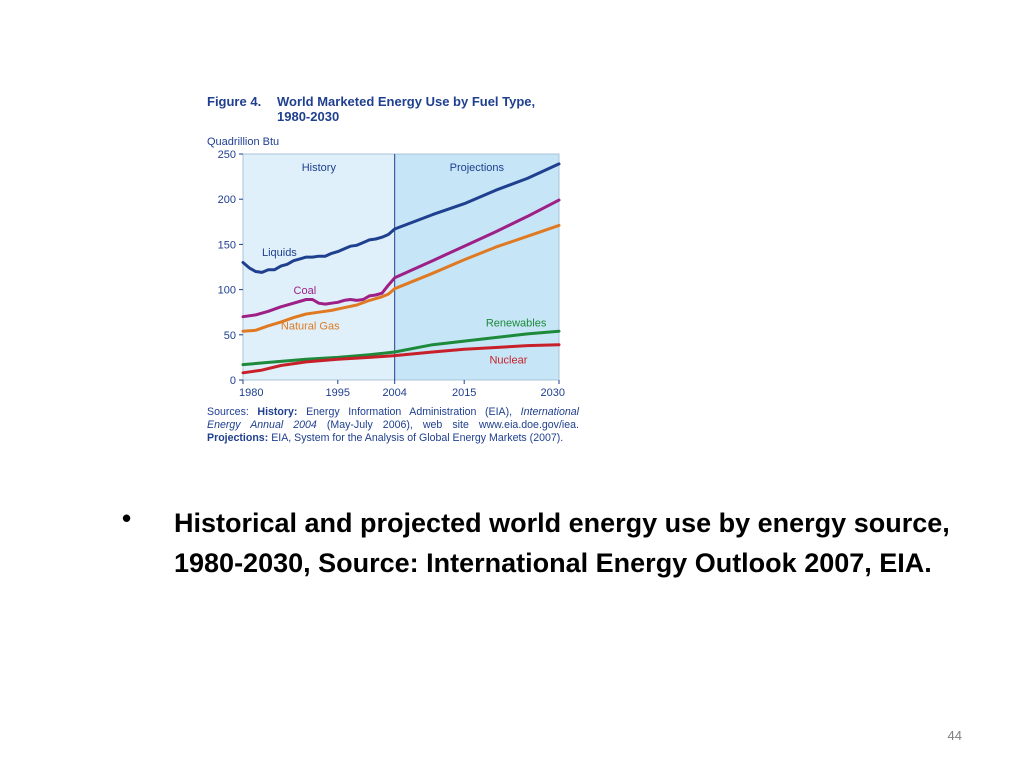  I want to click on series-line-renewables, so click(401, 348).